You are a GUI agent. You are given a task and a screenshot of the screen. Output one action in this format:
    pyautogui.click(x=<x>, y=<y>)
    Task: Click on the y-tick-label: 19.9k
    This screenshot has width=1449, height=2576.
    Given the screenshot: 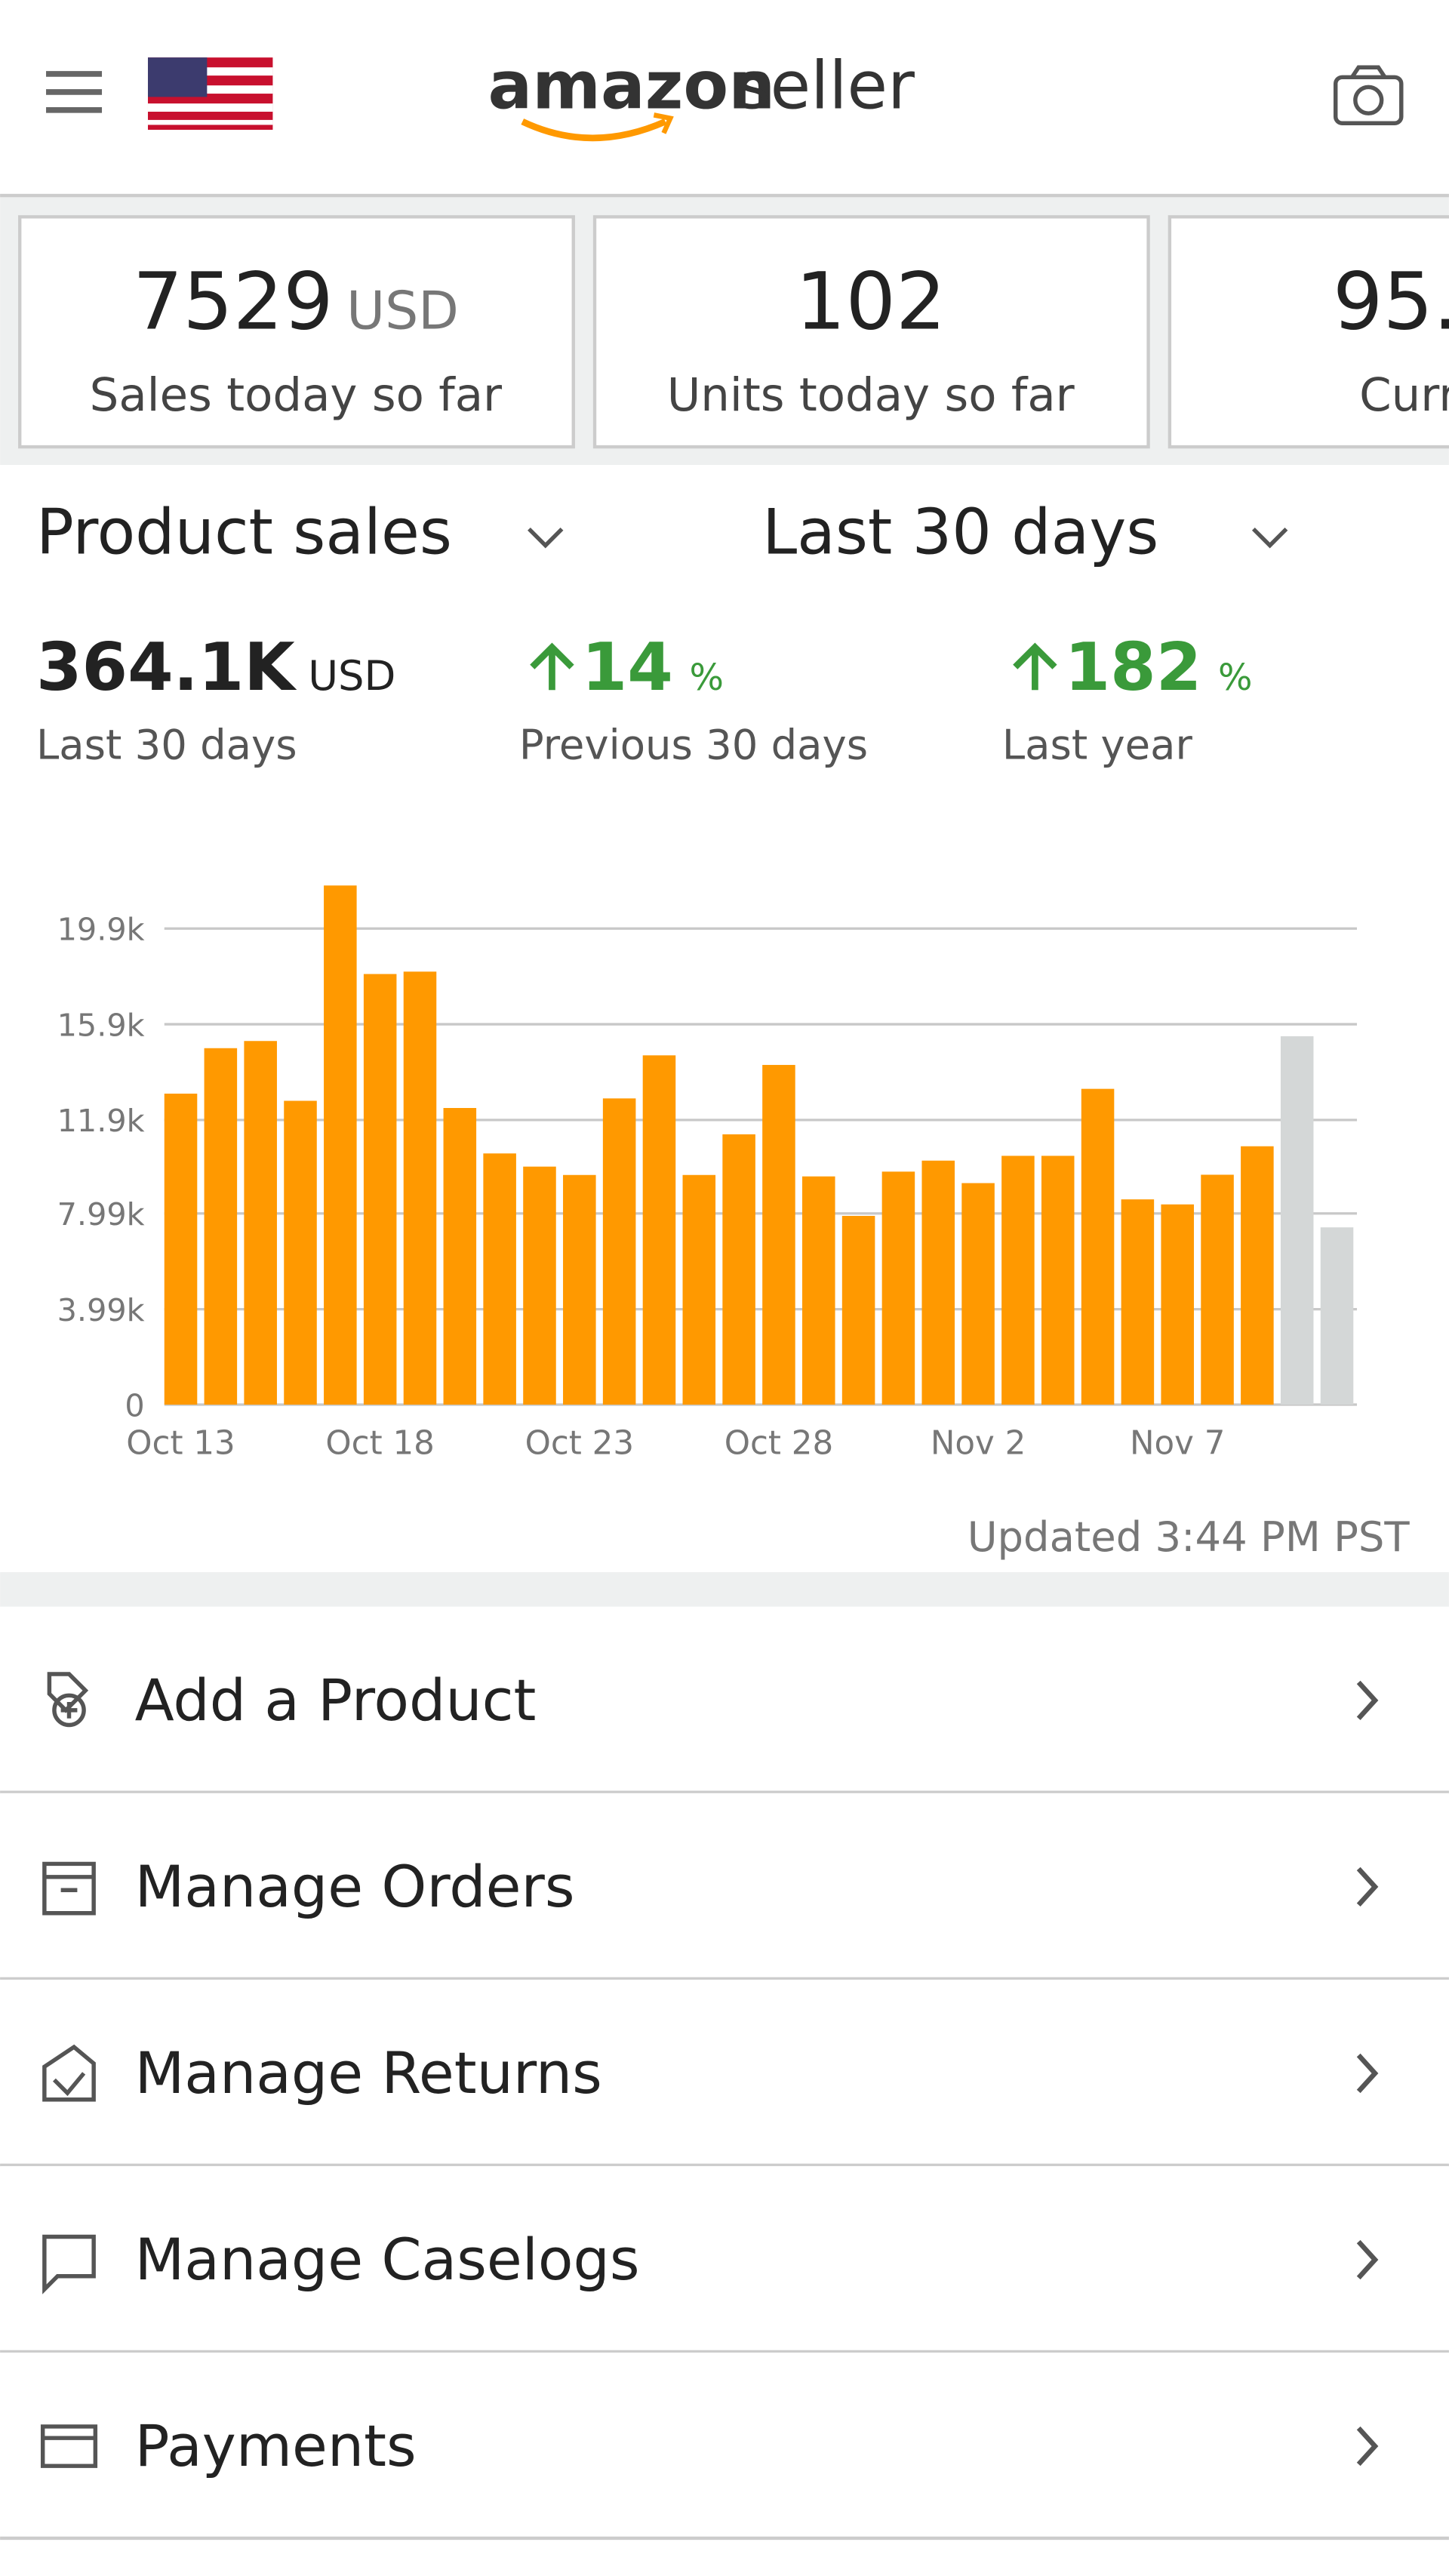 What is the action you would take?
    pyautogui.click(x=101, y=930)
    